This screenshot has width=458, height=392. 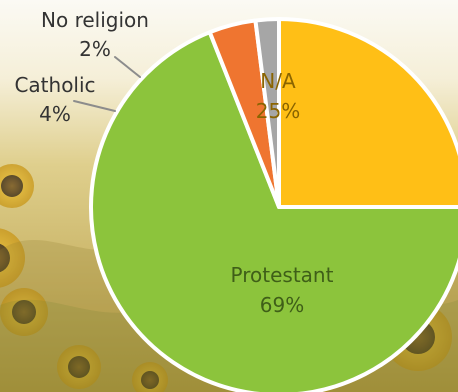 I want to click on leader-line-catholic, so click(x=94, y=106).